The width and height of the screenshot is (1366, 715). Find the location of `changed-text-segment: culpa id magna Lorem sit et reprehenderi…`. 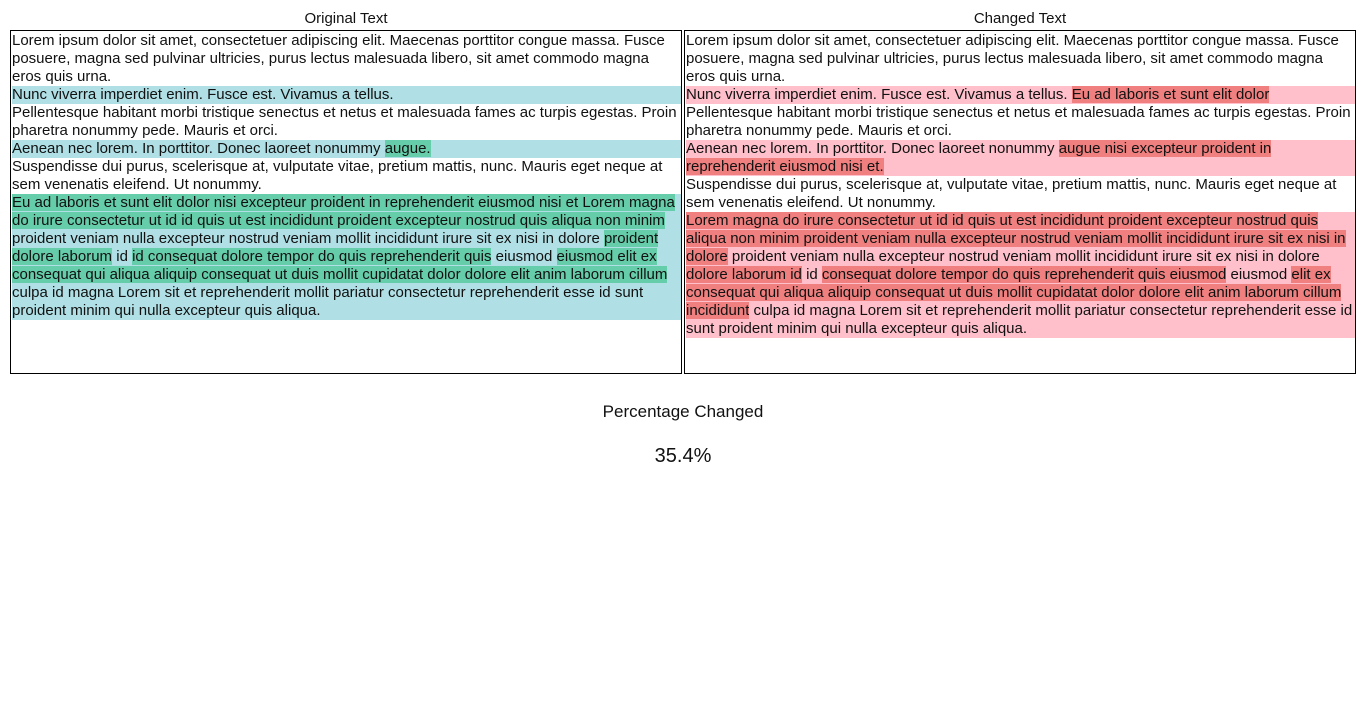

changed-text-segment: culpa id magna Lorem sit et reprehenderi… is located at coordinates (1019, 319).